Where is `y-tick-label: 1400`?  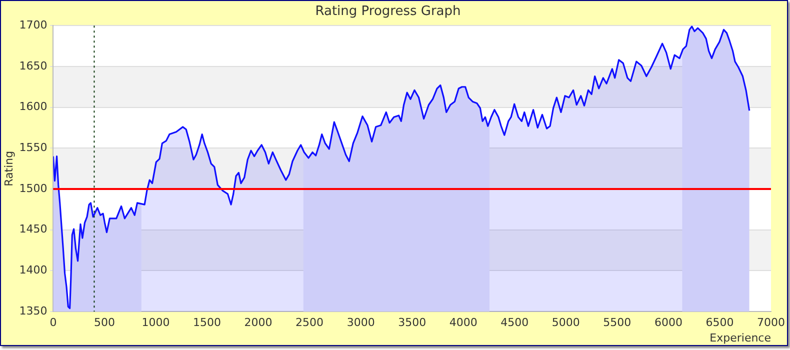 y-tick-label: 1400 is located at coordinates (33, 270).